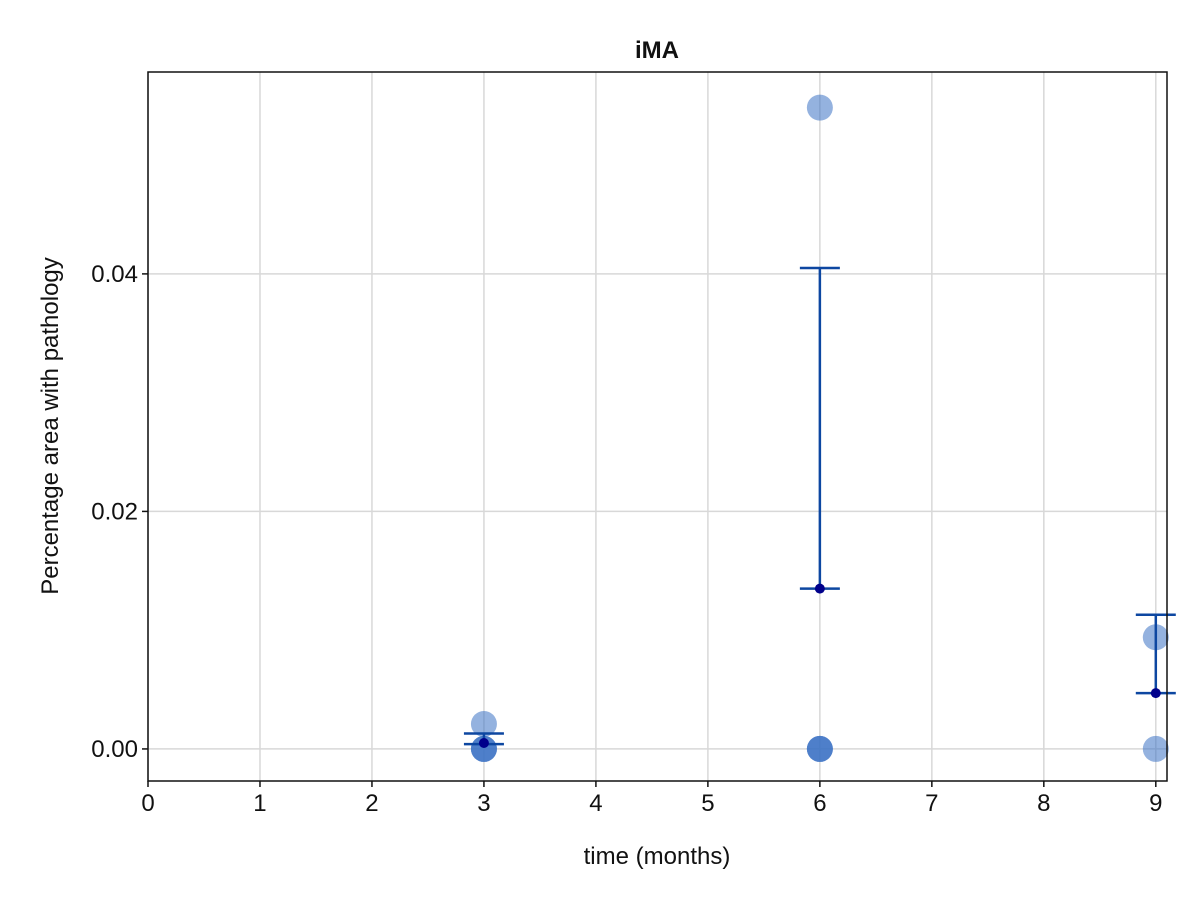 The image size is (1200, 900). What do you see at coordinates (657, 50) in the screenshot?
I see `chart-title: iMA` at bounding box center [657, 50].